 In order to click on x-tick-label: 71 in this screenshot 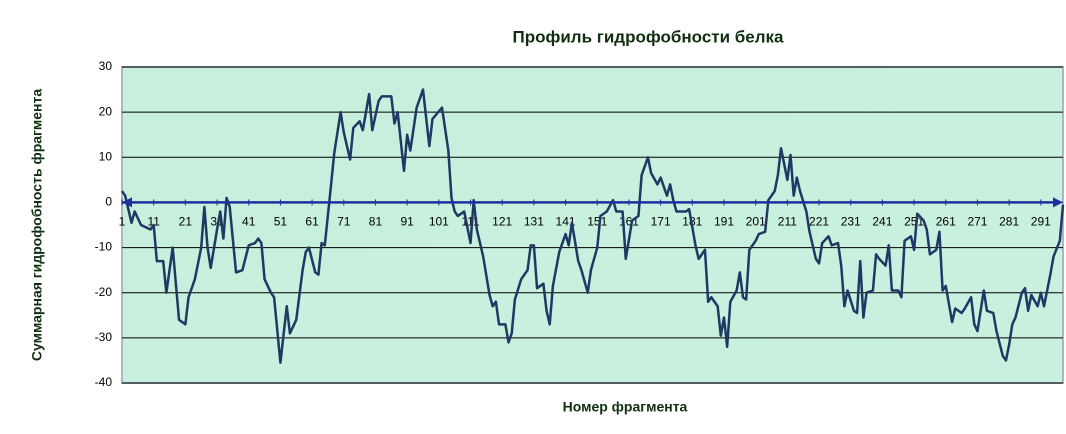, I will do `click(344, 222)`.